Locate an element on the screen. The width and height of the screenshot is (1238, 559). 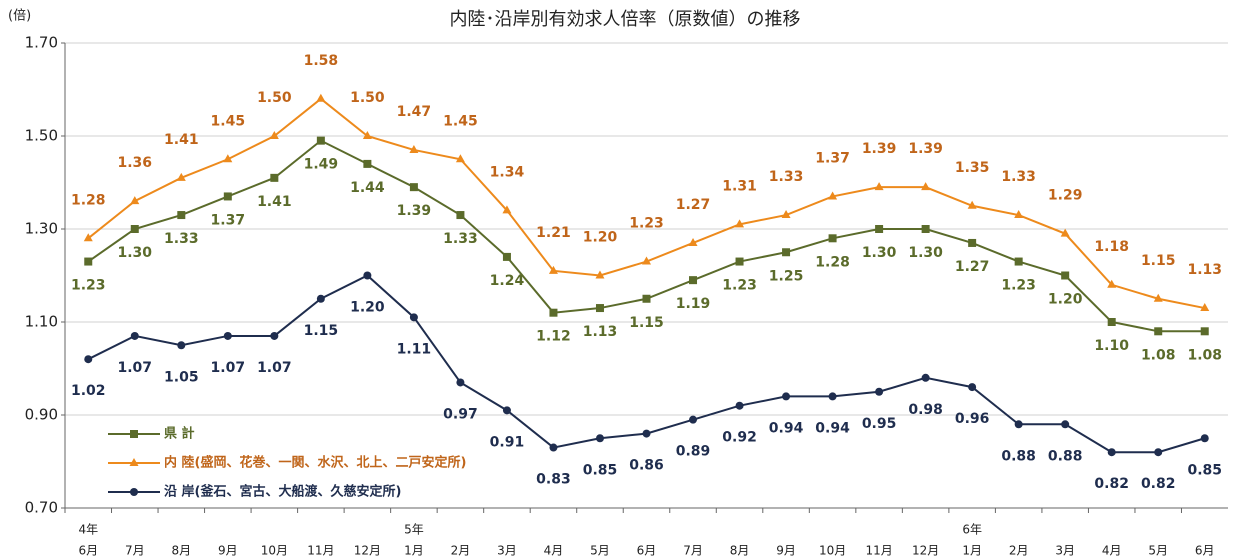
y-tick-label: 0.70 is located at coordinates (41, 508).